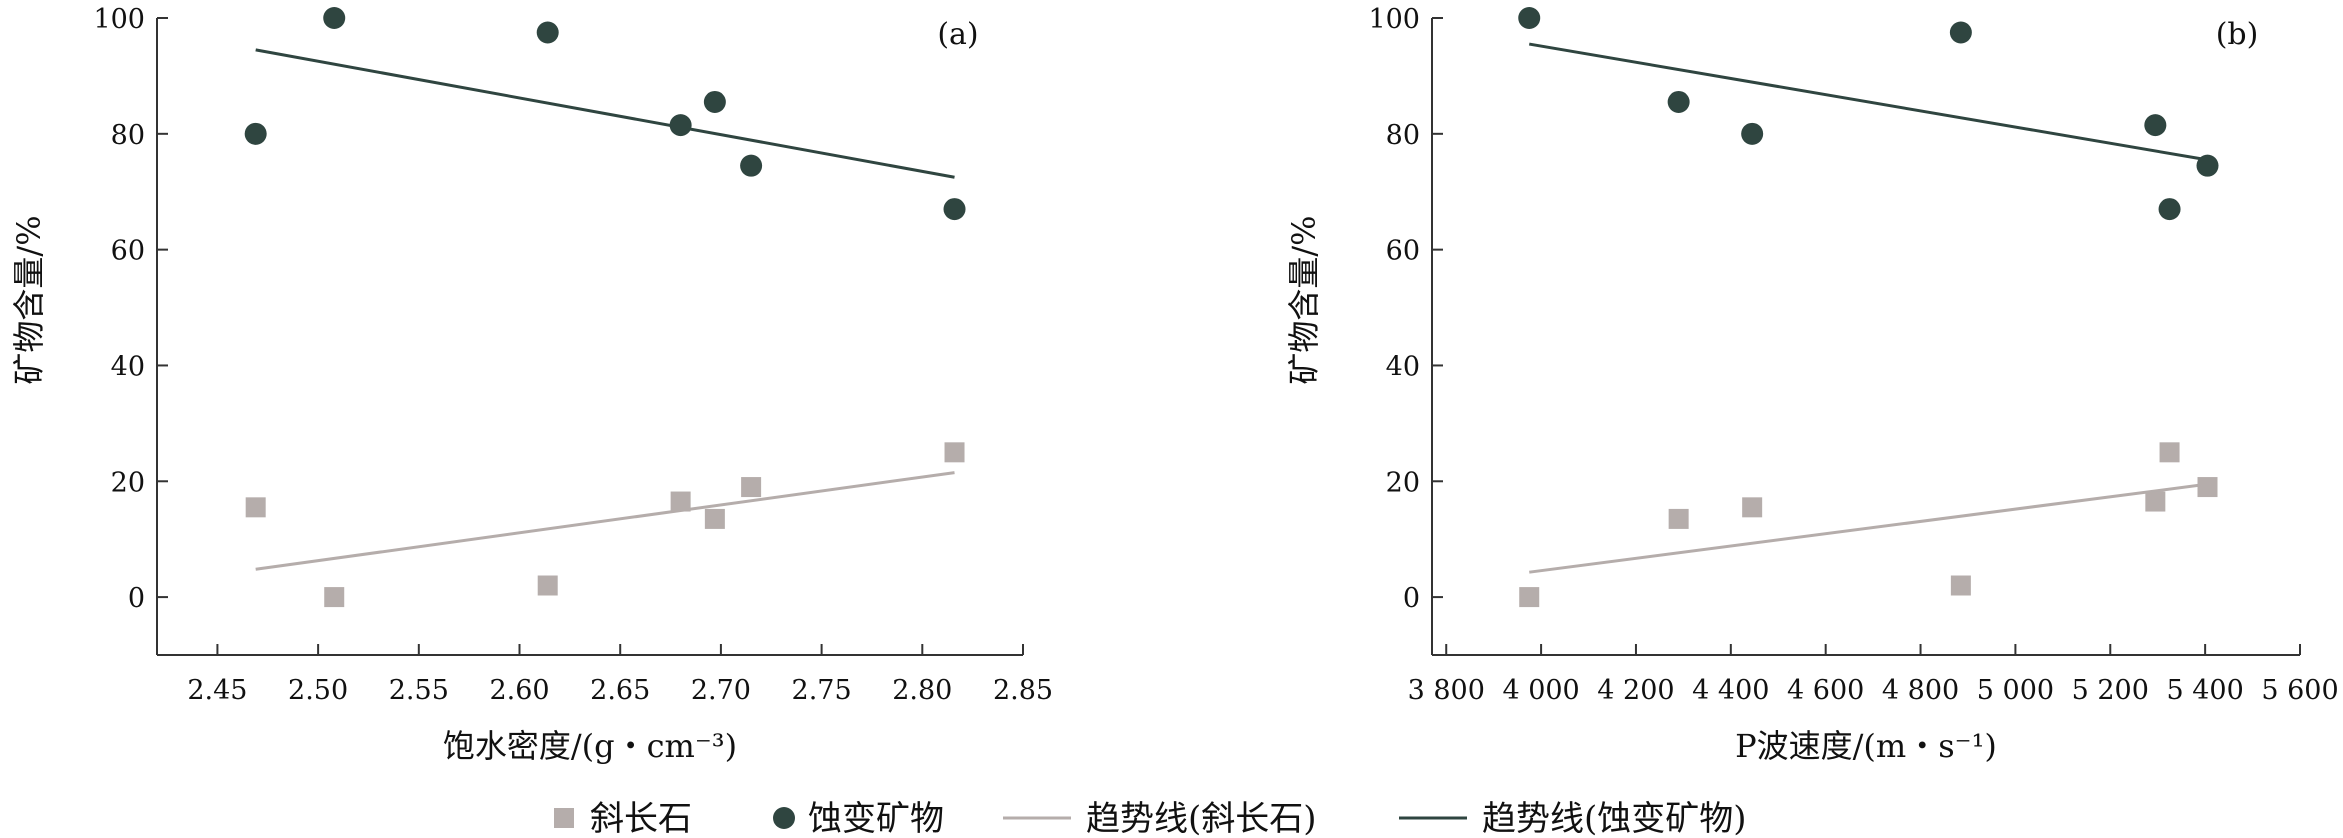 This screenshot has width=2343, height=838. What do you see at coordinates (2299, 690) in the screenshot?
I see `x-tick-label: 5 600` at bounding box center [2299, 690].